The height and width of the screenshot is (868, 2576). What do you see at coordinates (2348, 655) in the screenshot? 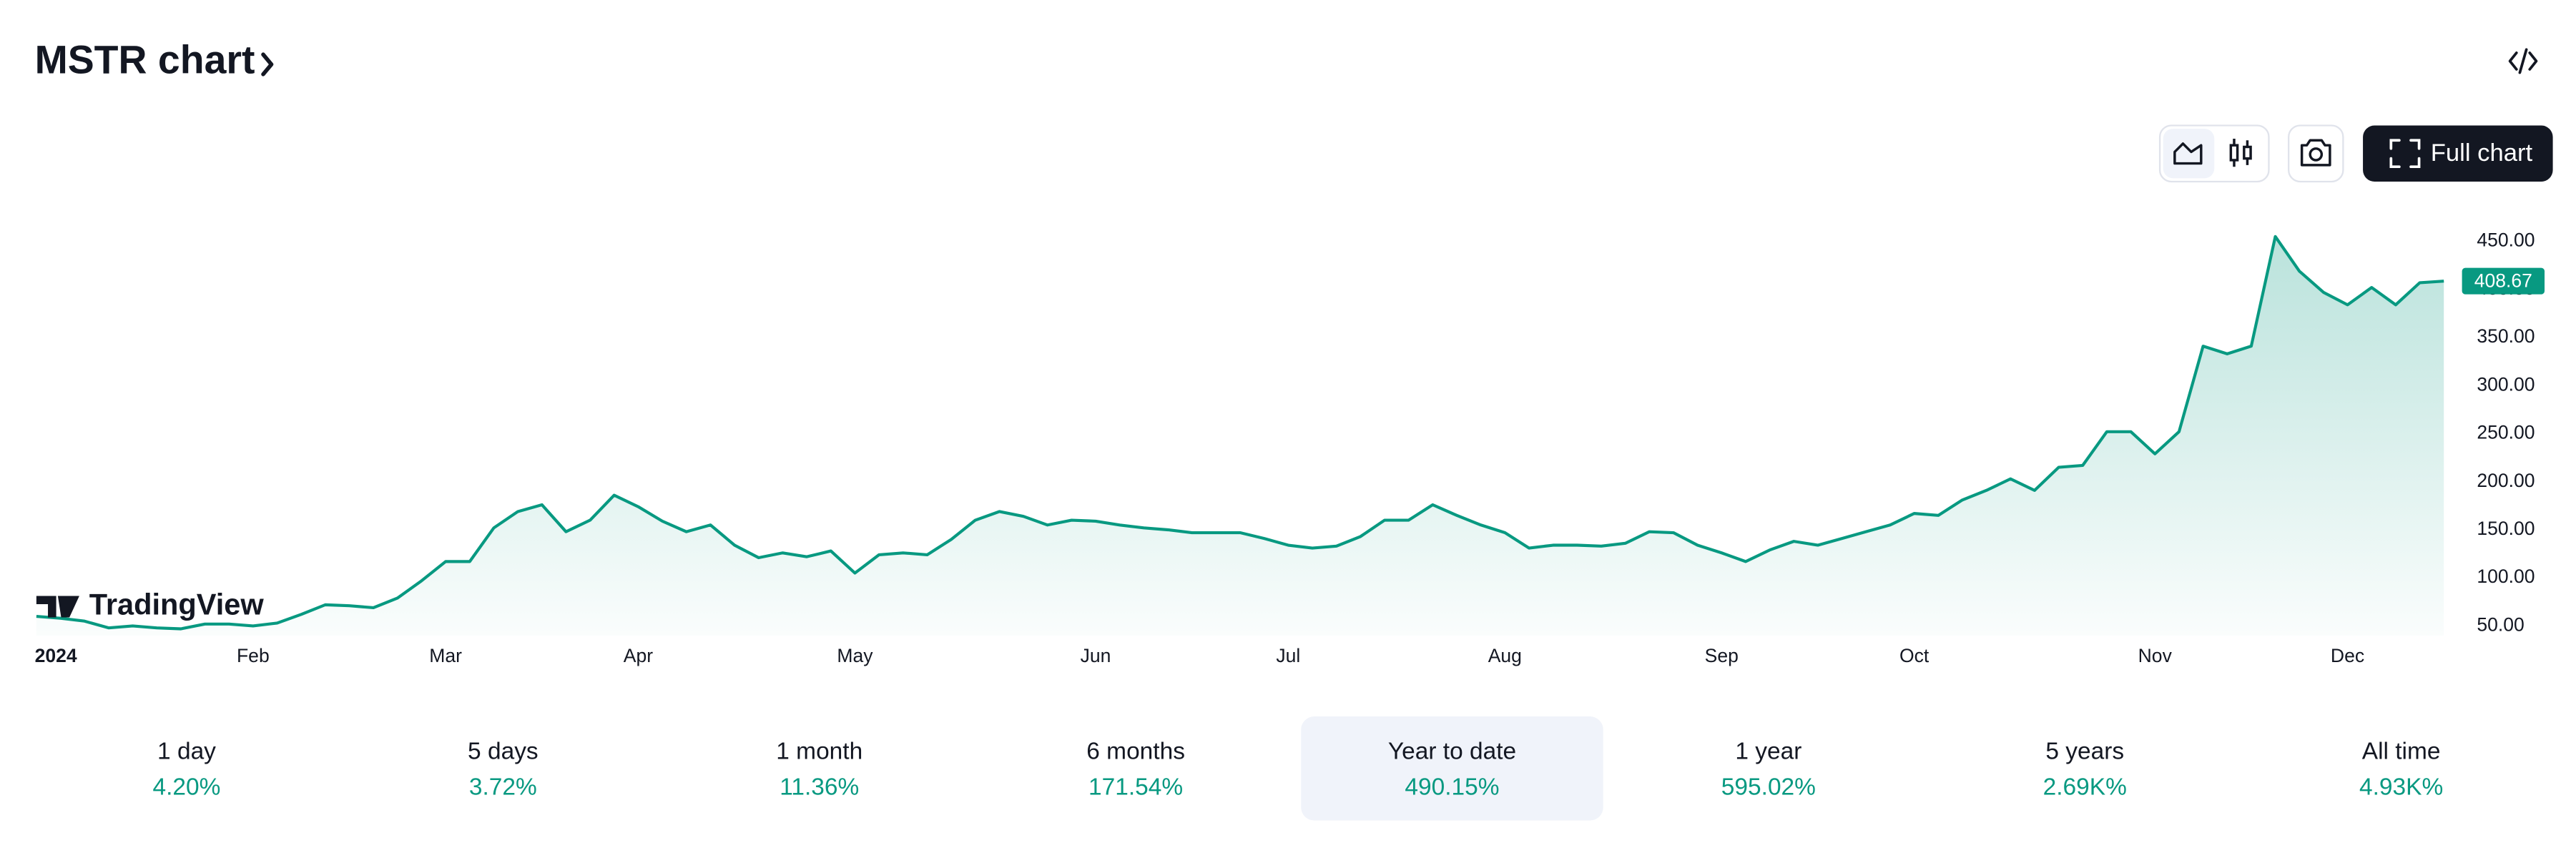
I see `x-tick-label: Dec` at bounding box center [2348, 655].